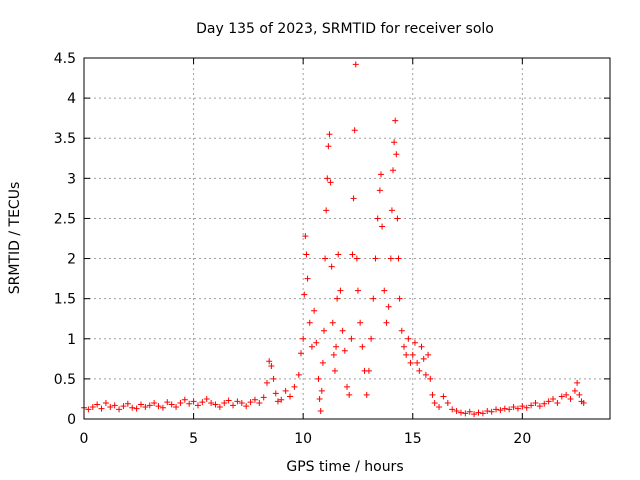 Image resolution: width=640 pixels, height=480 pixels. What do you see at coordinates (84, 439) in the screenshot?
I see `x-tick-label: 0` at bounding box center [84, 439].